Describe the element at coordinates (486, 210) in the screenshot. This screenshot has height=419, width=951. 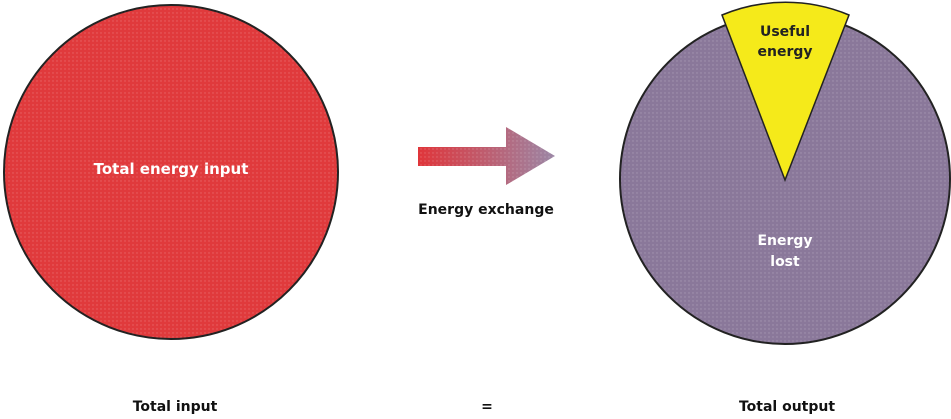
I see `arrow-label: Energy exchange` at that location.